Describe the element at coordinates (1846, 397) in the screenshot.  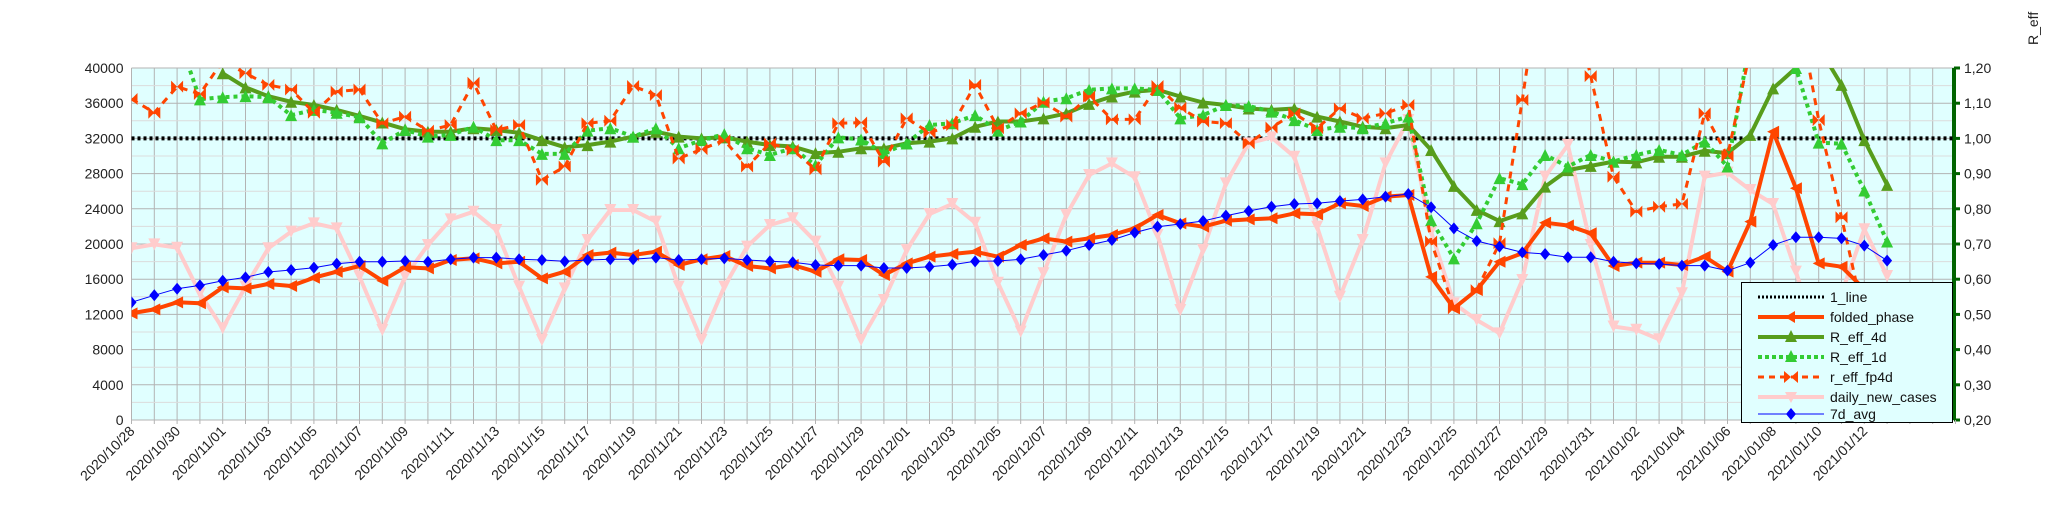
I see `legend-item-daily-new-cases: daily_new_cases` at that location.